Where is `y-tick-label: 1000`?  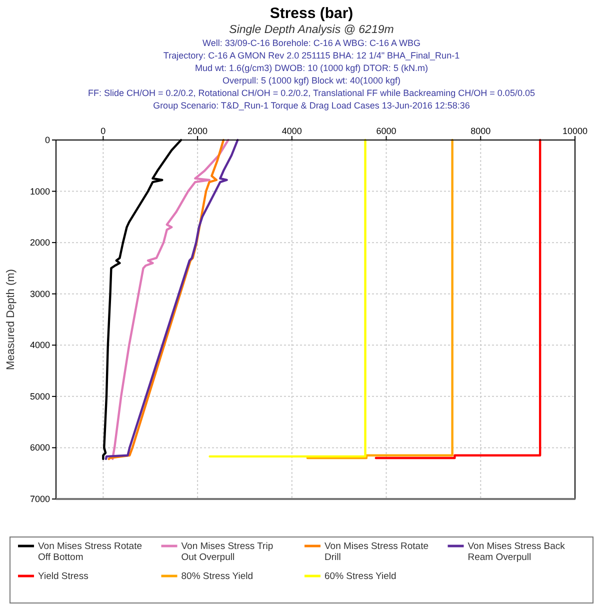 y-tick-label: 1000 is located at coordinates (40, 191).